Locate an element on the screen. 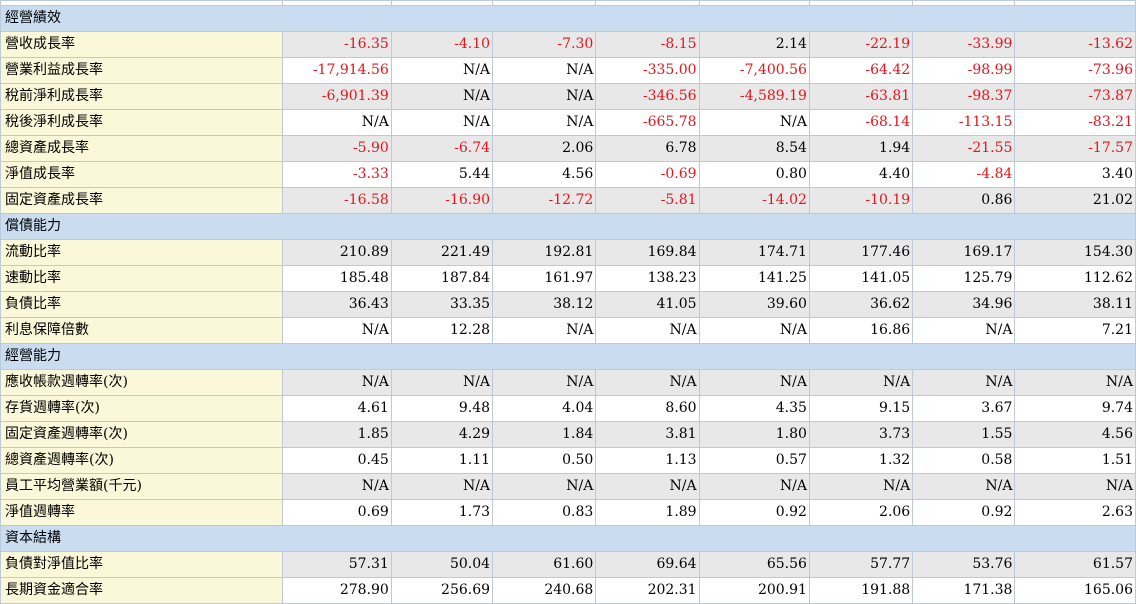  value-cell: 3.73 is located at coordinates (861, 434).